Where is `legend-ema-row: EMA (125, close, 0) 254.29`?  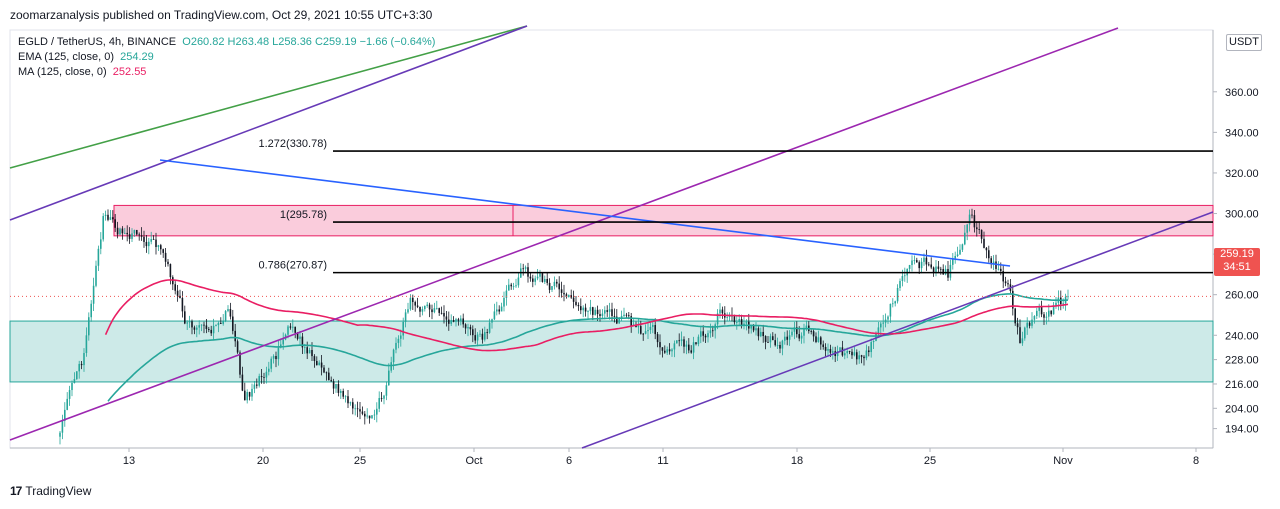
legend-ema-row: EMA (125, close, 0) 254.29 is located at coordinates (226, 57).